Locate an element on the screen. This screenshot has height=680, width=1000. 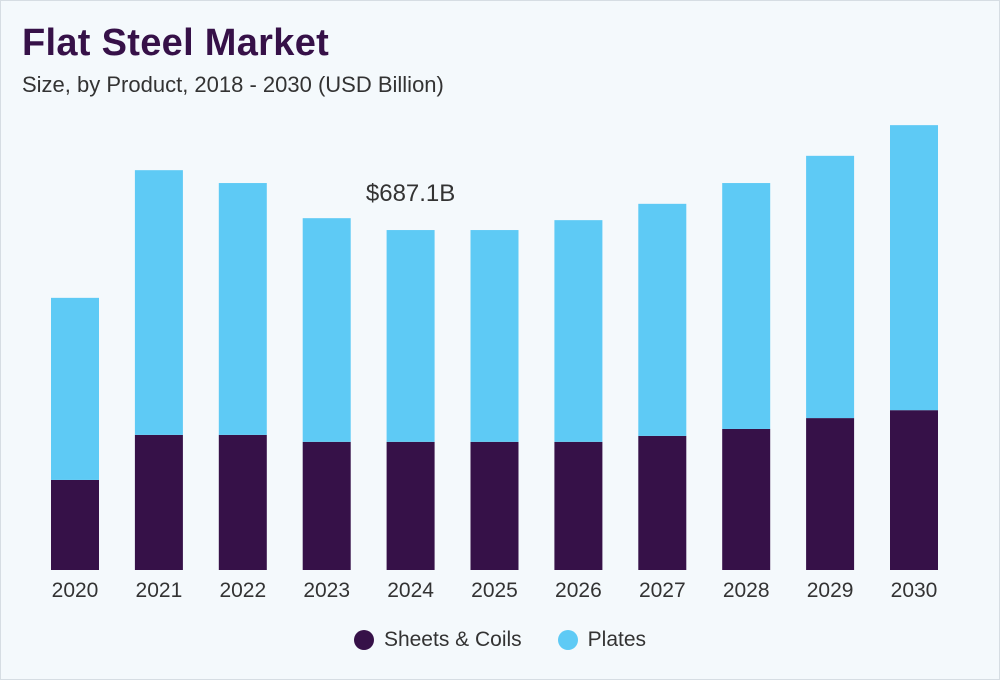
legend: Sheets & Coils Plates is located at coordinates (500, 640).